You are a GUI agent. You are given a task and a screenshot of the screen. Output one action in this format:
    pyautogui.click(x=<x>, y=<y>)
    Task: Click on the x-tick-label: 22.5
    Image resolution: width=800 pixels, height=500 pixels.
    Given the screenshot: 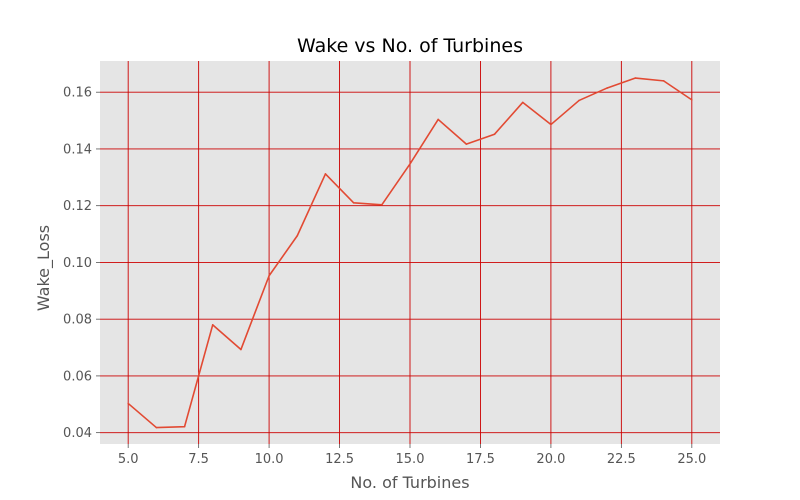 What is the action you would take?
    pyautogui.click(x=621, y=459)
    